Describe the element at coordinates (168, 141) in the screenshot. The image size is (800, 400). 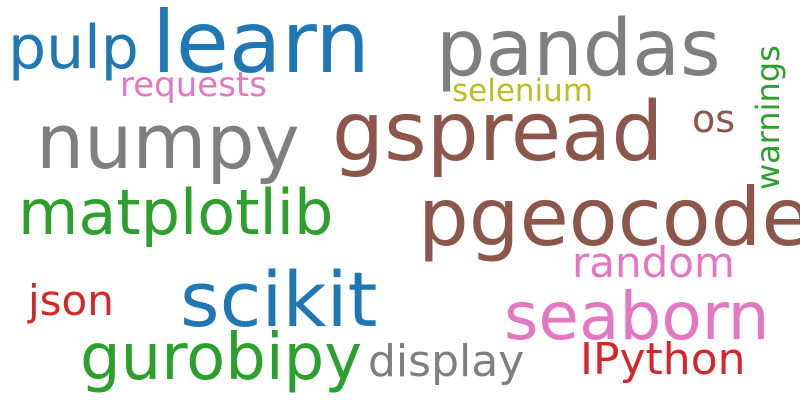
I see `word-numpy: numpy` at that location.